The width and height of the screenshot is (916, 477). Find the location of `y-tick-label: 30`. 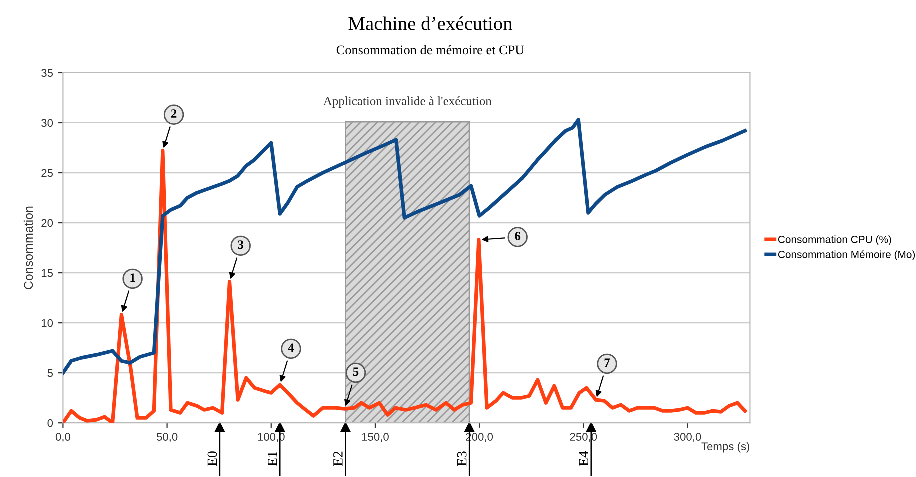

y-tick-label: 30 is located at coordinates (48, 123).